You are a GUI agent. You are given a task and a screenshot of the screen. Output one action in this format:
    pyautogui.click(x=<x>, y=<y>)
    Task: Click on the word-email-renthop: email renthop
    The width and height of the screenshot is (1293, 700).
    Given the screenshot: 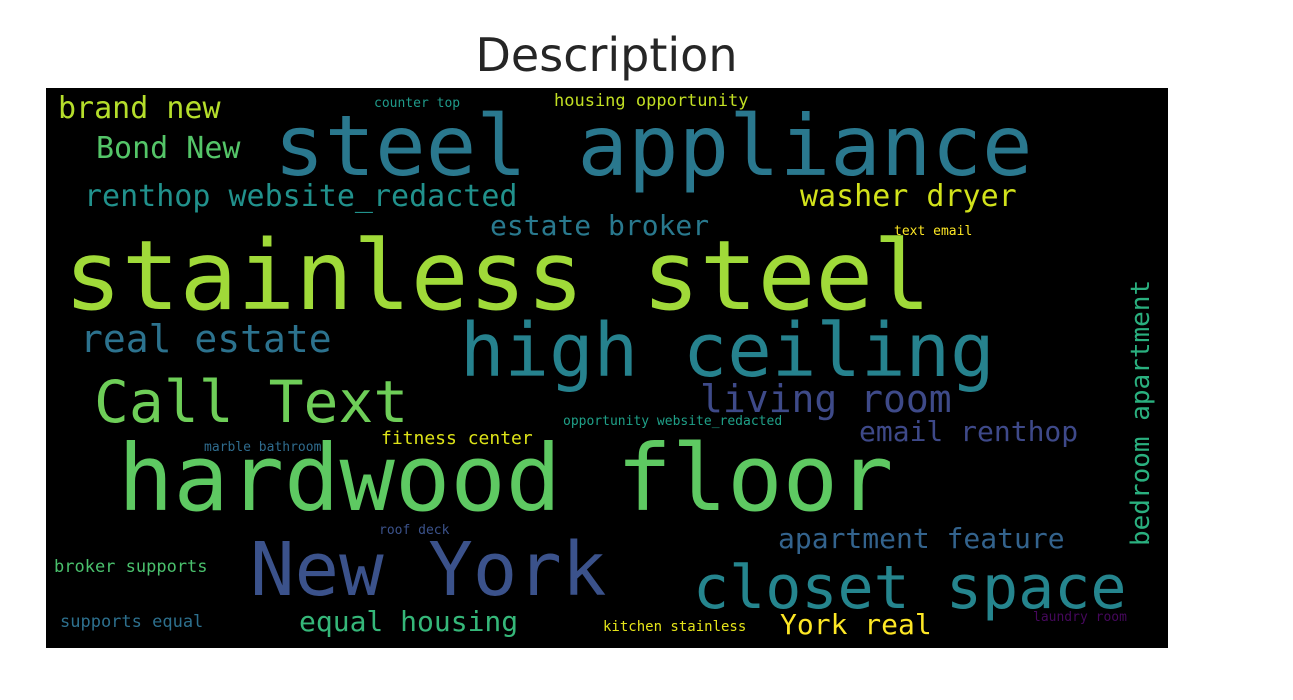 What is the action you would take?
    pyautogui.click(x=969, y=431)
    